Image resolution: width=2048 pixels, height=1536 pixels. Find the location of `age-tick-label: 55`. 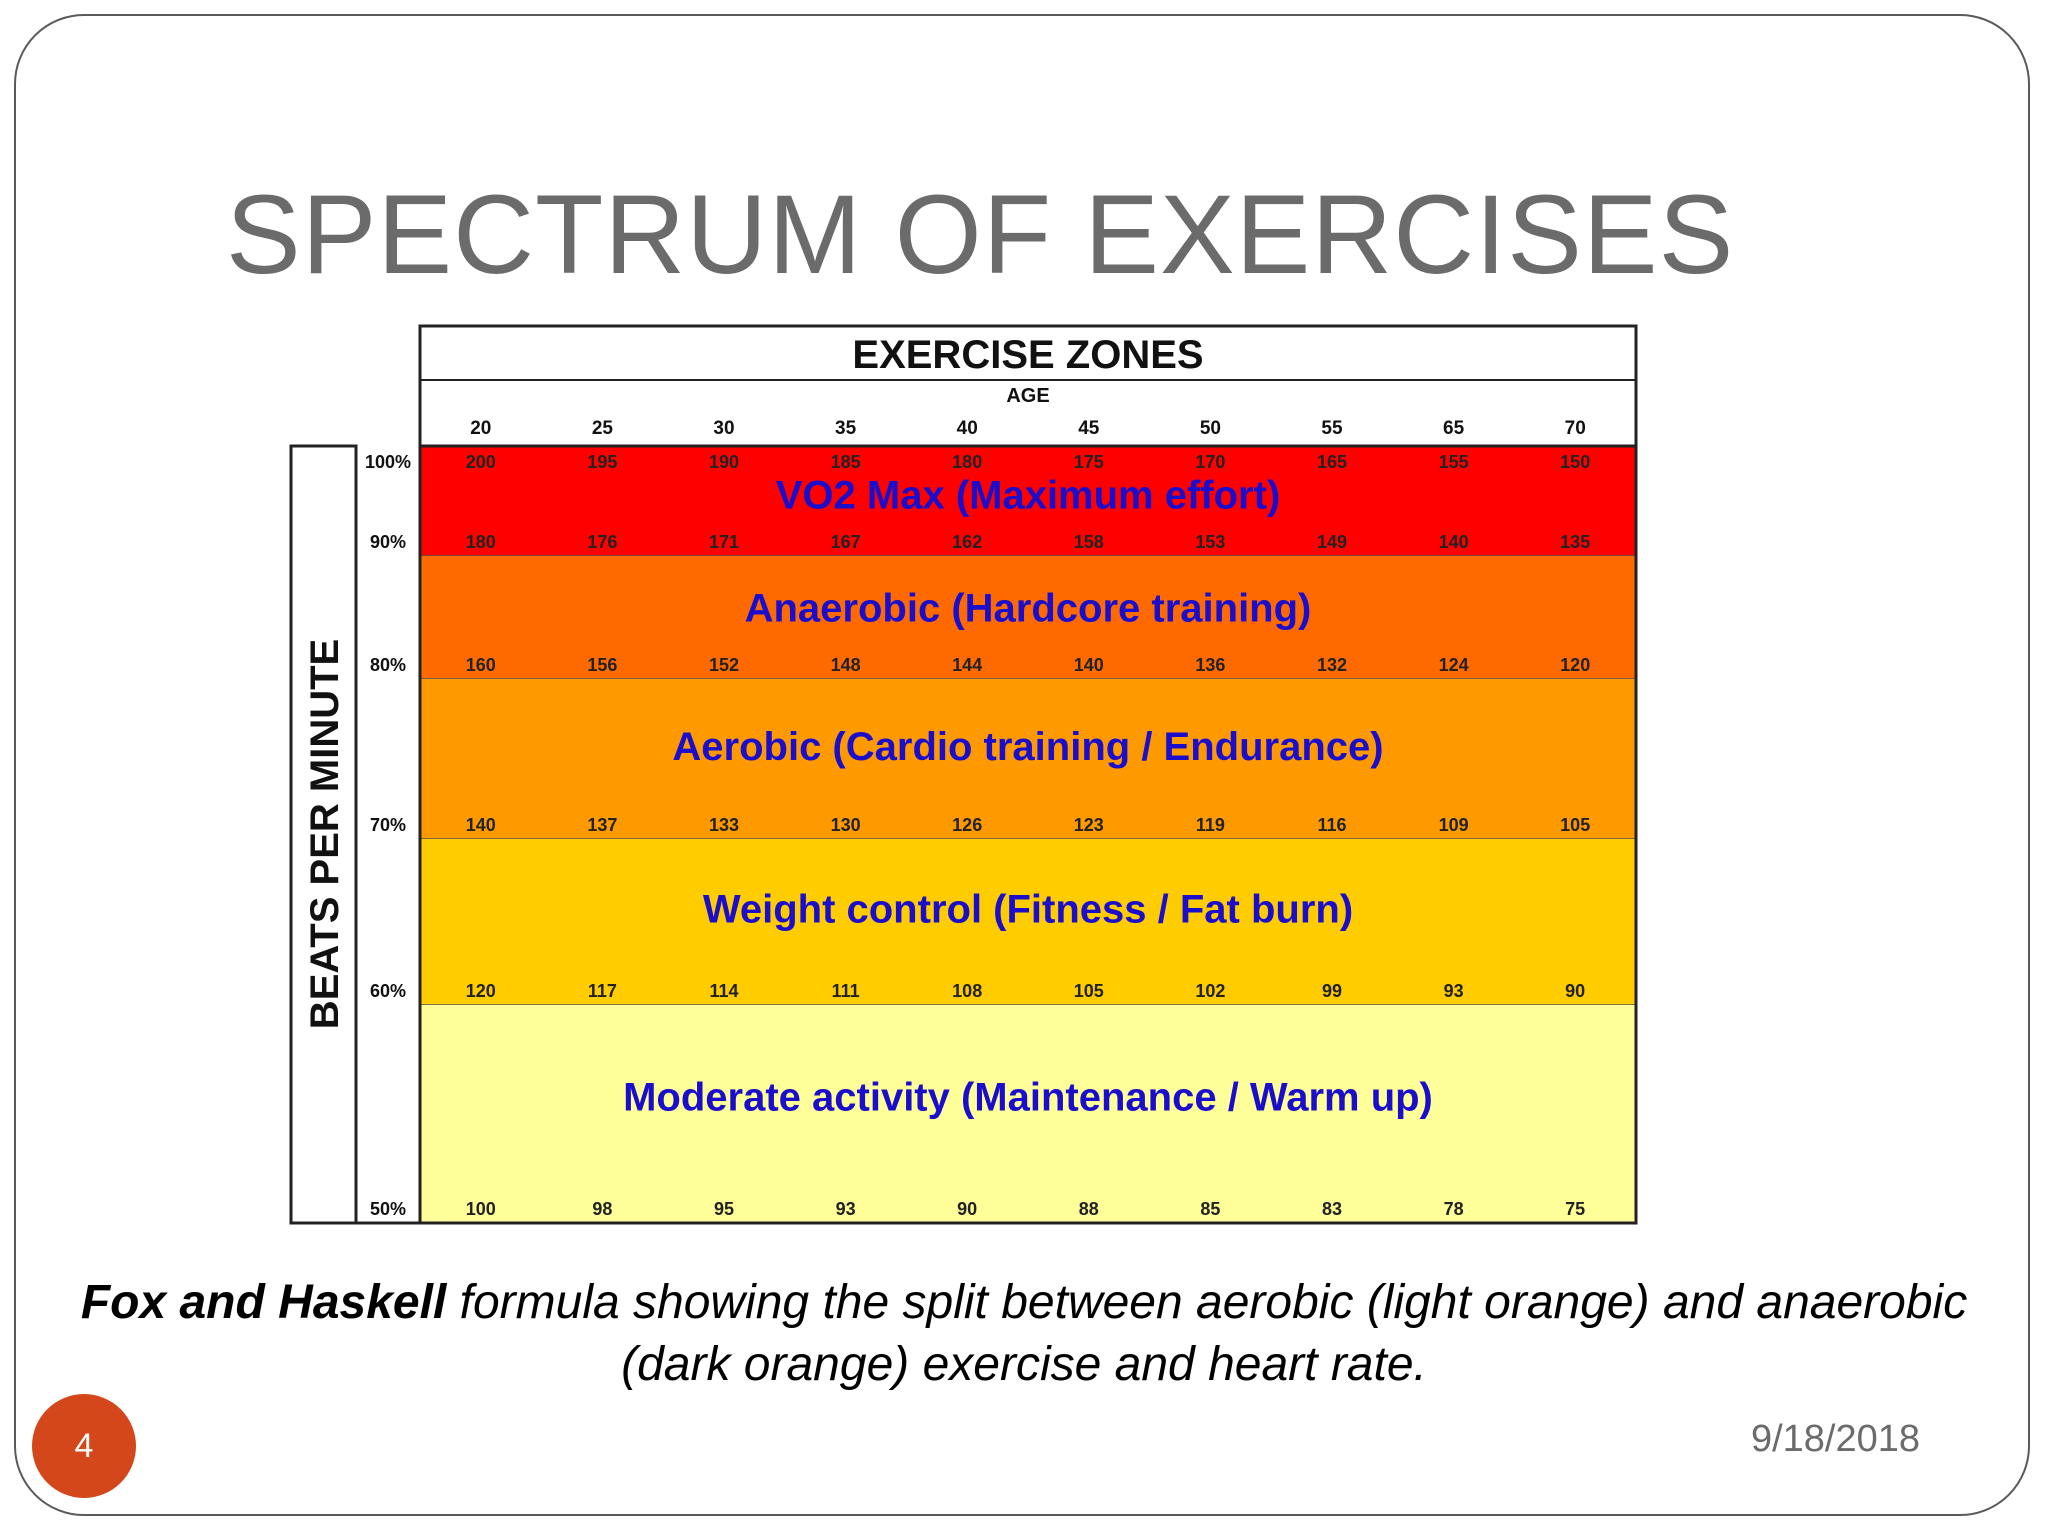

age-tick-label: 55 is located at coordinates (1332, 428).